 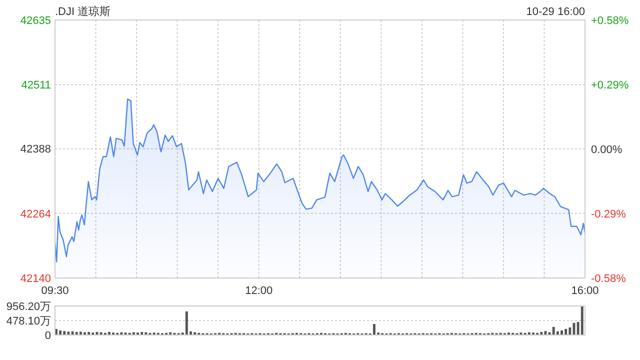 I want to click on y2-tick-label: 0.00%, so click(x=606, y=150).